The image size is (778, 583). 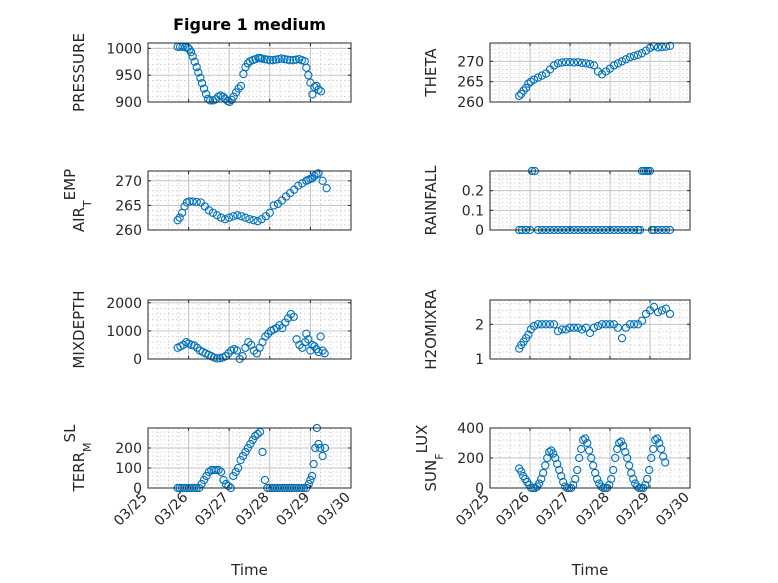 What do you see at coordinates (595, 71) in the screenshot?
I see `data-series` at bounding box center [595, 71].